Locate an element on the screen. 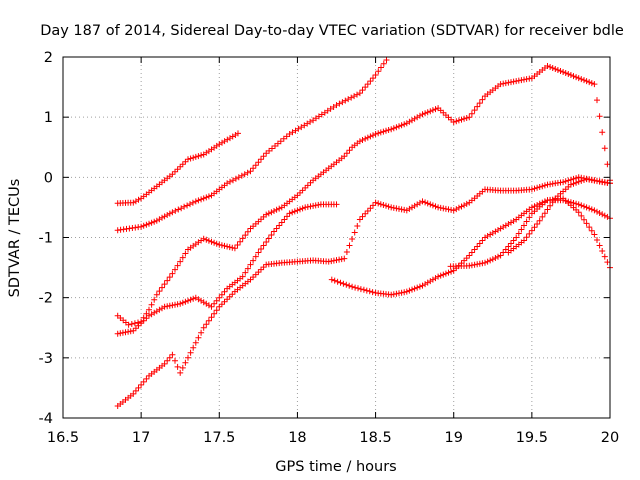 The width and height of the screenshot is (640, 480). x-tick-label: 16.5 is located at coordinates (63, 438).